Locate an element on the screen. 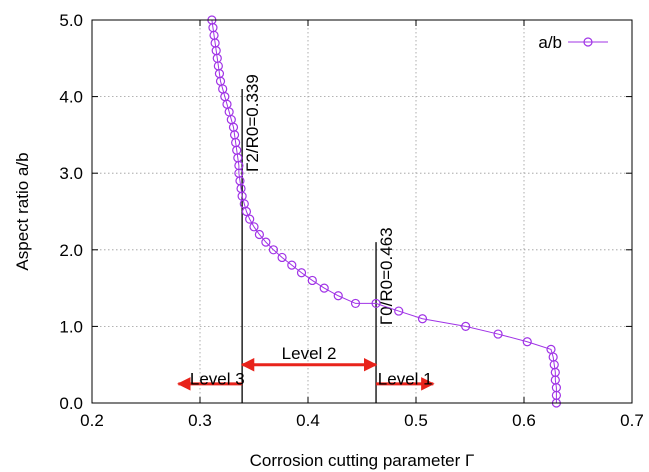 The height and width of the screenshot is (472, 649). y-tick-label: 1.0 is located at coordinates (71, 326).